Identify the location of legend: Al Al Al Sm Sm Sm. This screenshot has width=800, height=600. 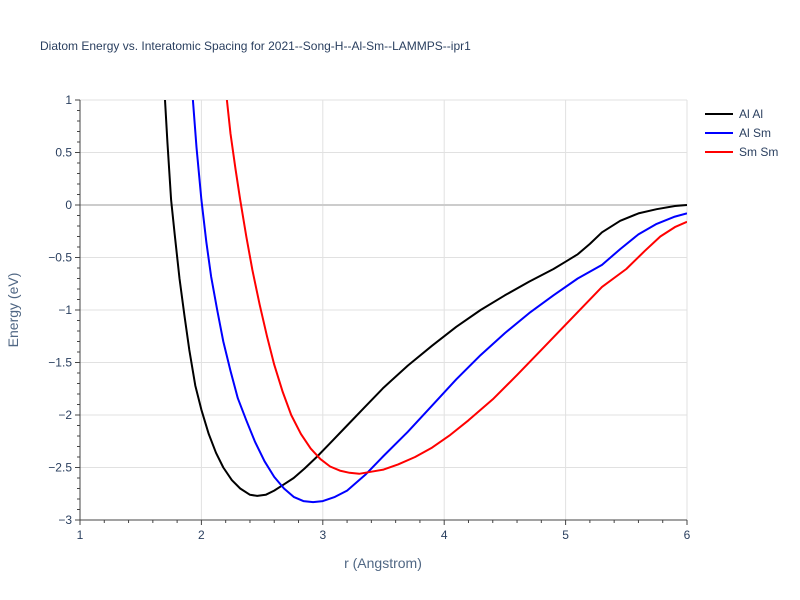
(741, 133).